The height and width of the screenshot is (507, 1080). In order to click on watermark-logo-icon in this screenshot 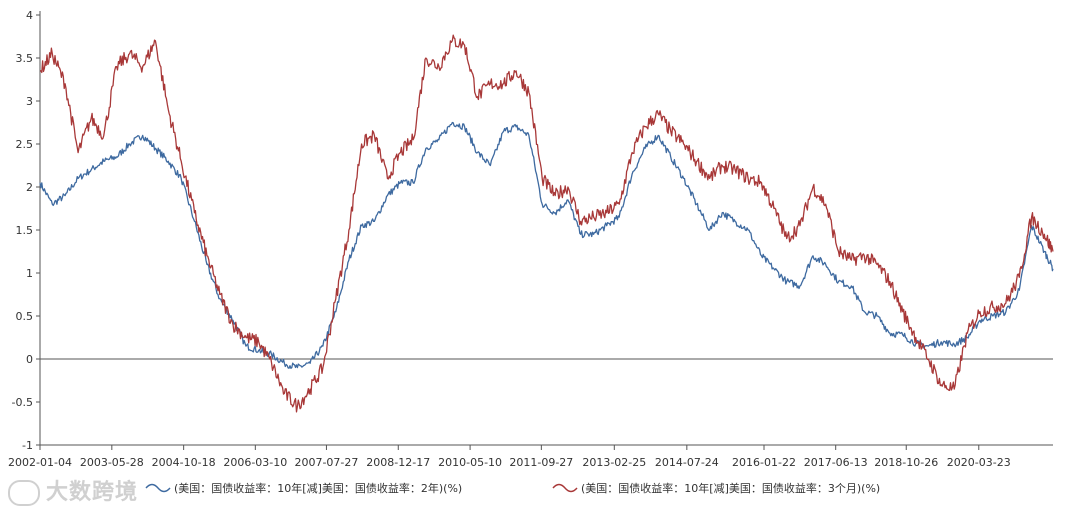, I will do `click(24, 493)`.